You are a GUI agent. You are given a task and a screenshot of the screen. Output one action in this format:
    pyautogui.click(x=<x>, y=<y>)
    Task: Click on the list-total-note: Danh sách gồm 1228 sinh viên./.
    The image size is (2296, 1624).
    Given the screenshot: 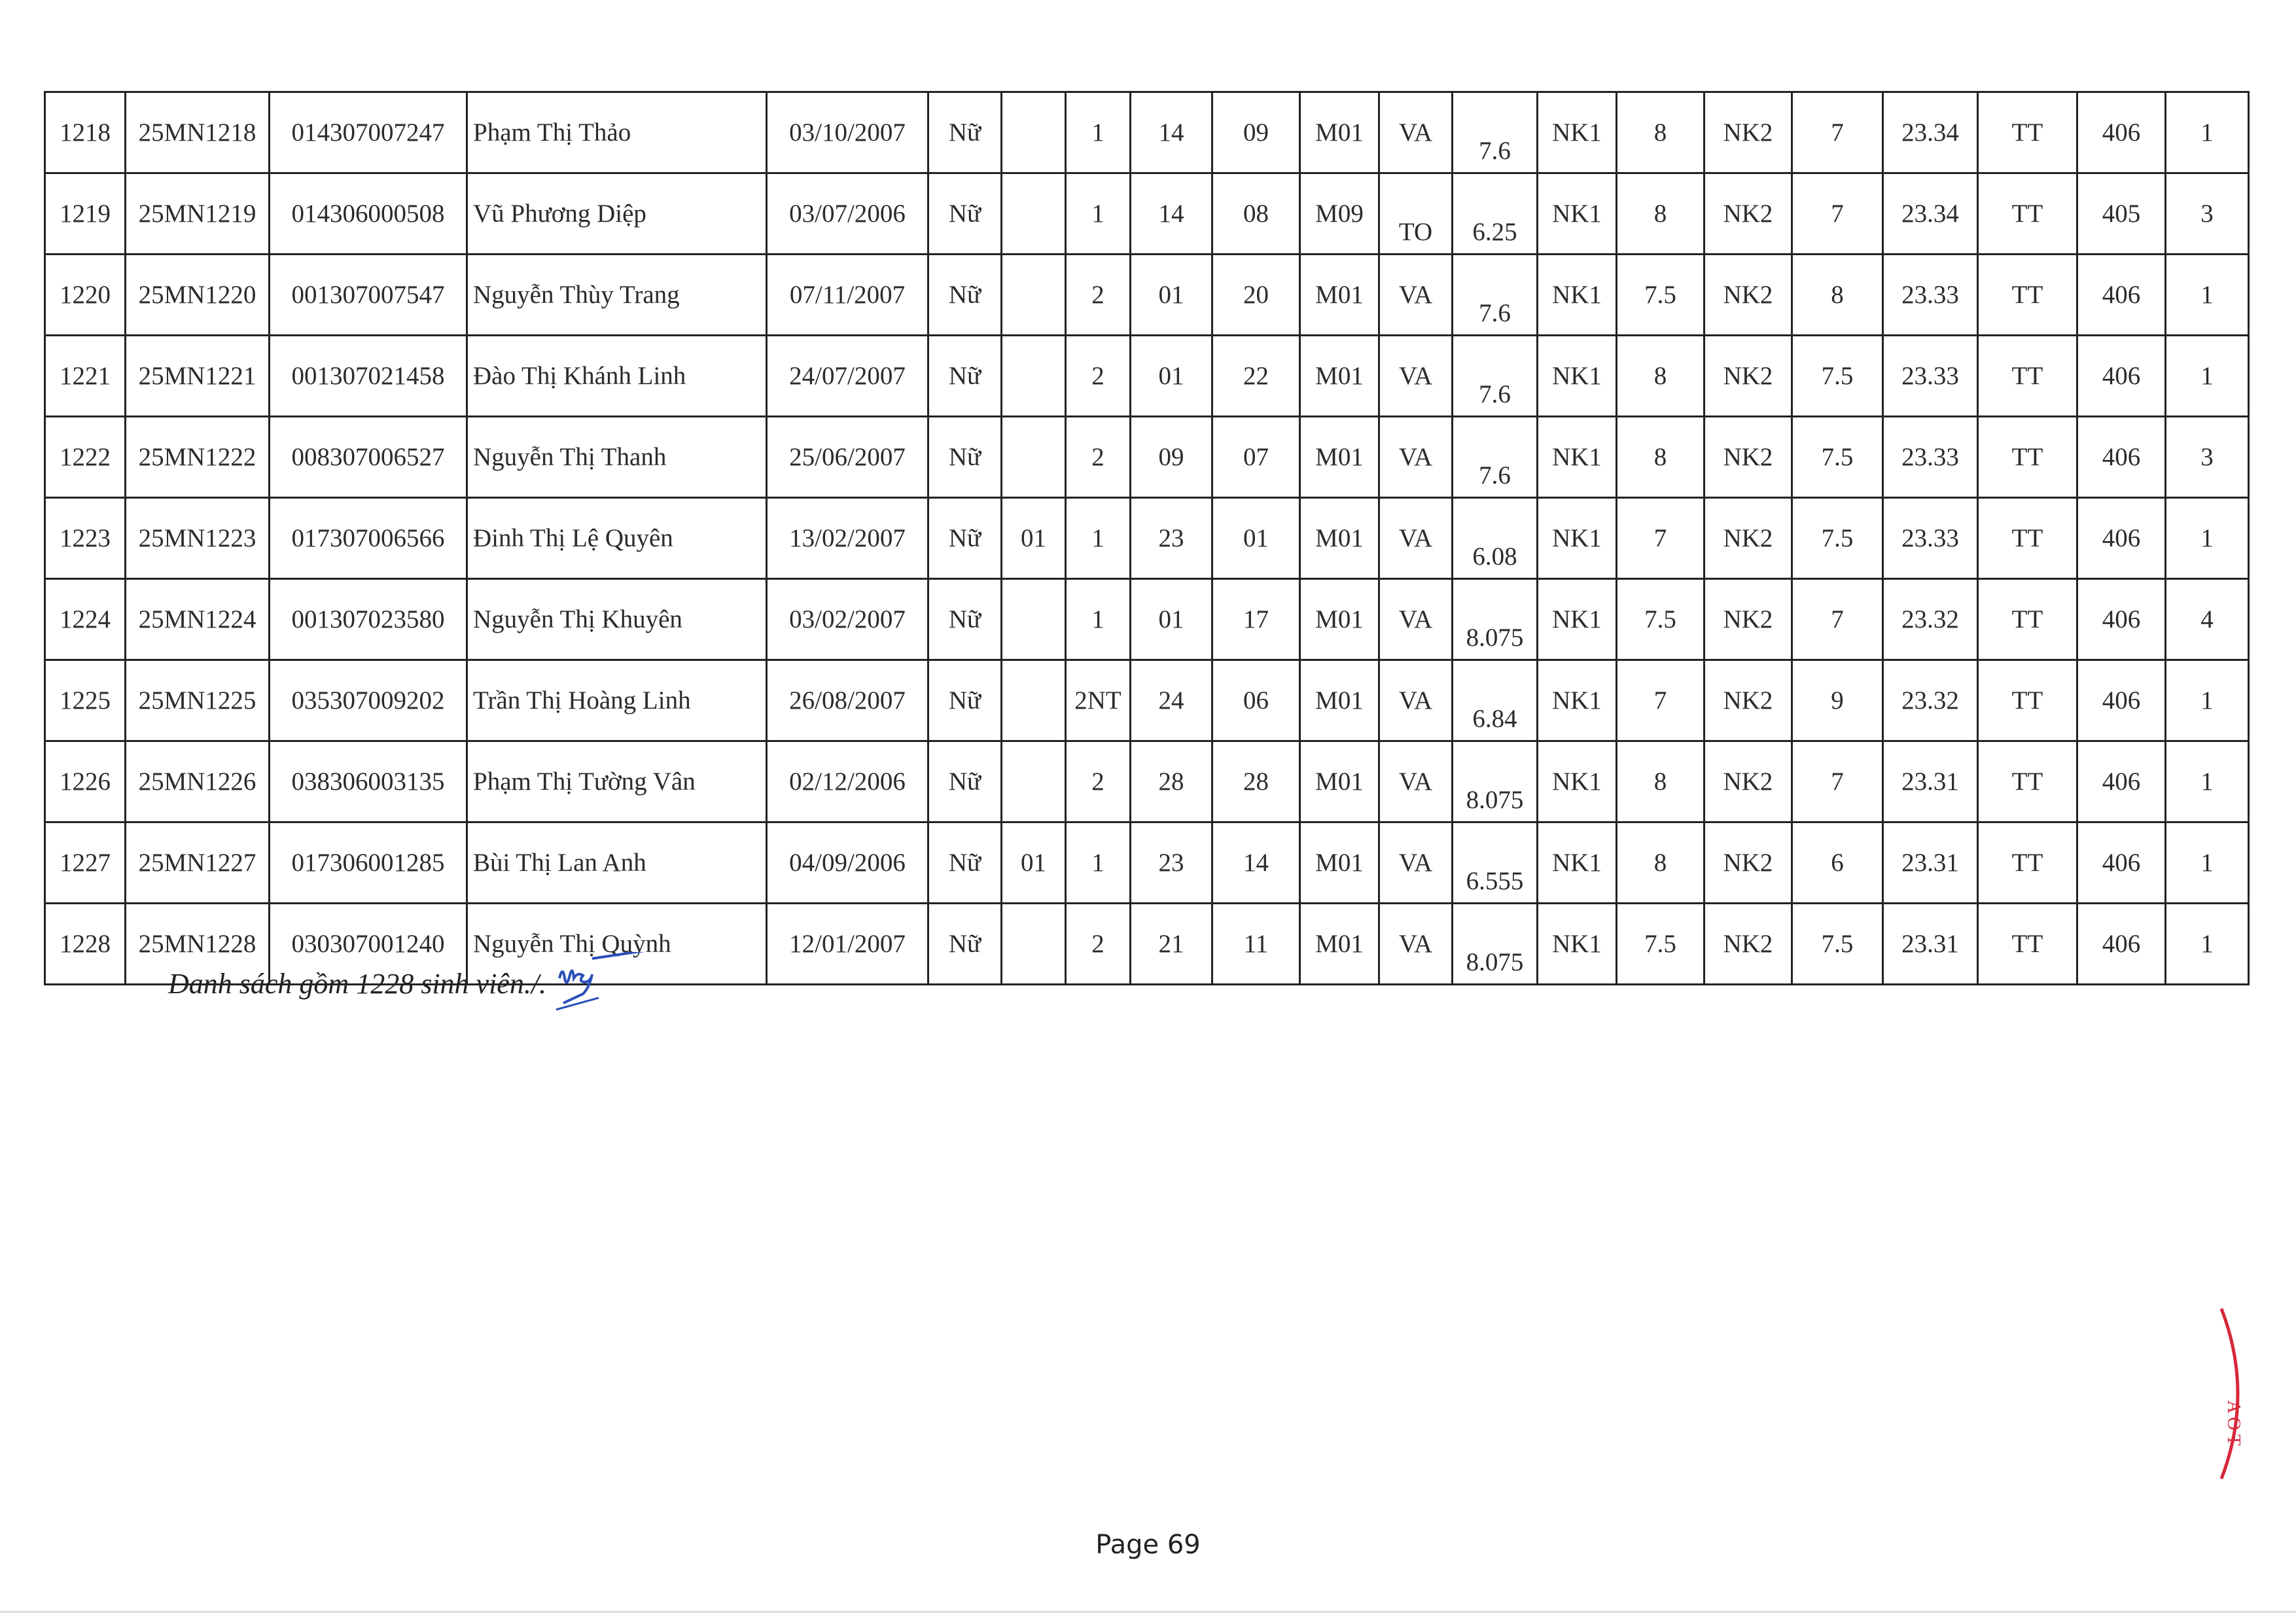 What is the action you would take?
    pyautogui.click(x=358, y=984)
    